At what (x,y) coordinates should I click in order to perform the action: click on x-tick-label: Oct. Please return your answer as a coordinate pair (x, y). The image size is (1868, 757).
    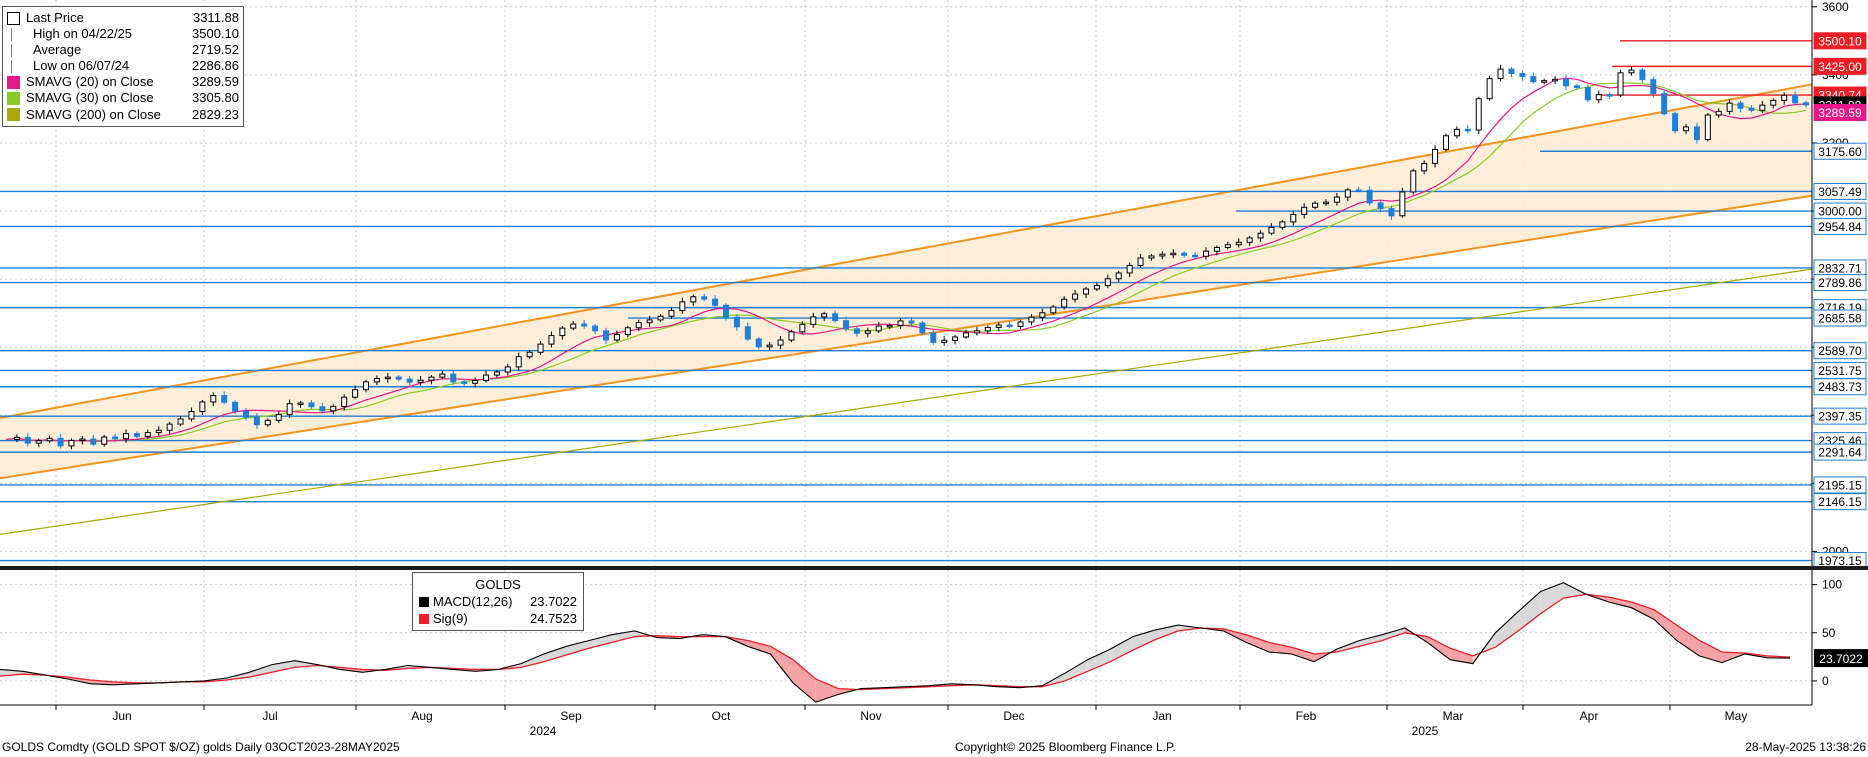
    Looking at the image, I should click on (721, 716).